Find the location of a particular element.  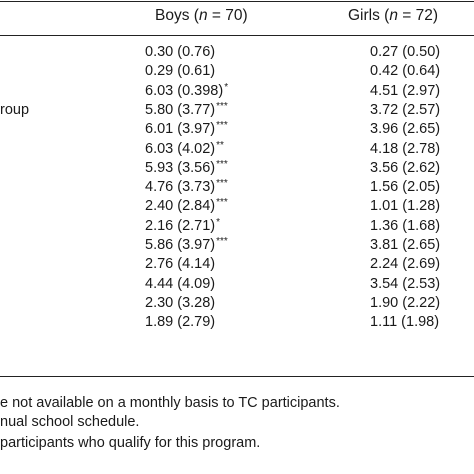

table-bottom-rule is located at coordinates (237, 376).